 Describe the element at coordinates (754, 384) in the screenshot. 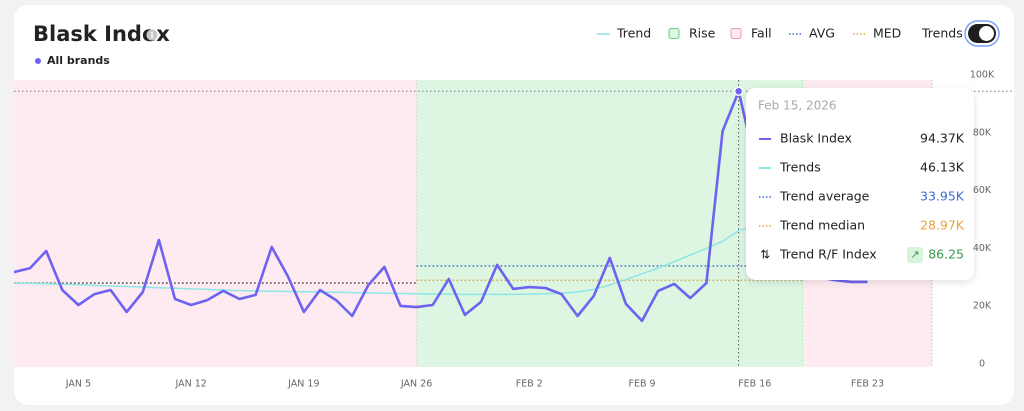

I see `x-tick-label: FEB 16` at that location.